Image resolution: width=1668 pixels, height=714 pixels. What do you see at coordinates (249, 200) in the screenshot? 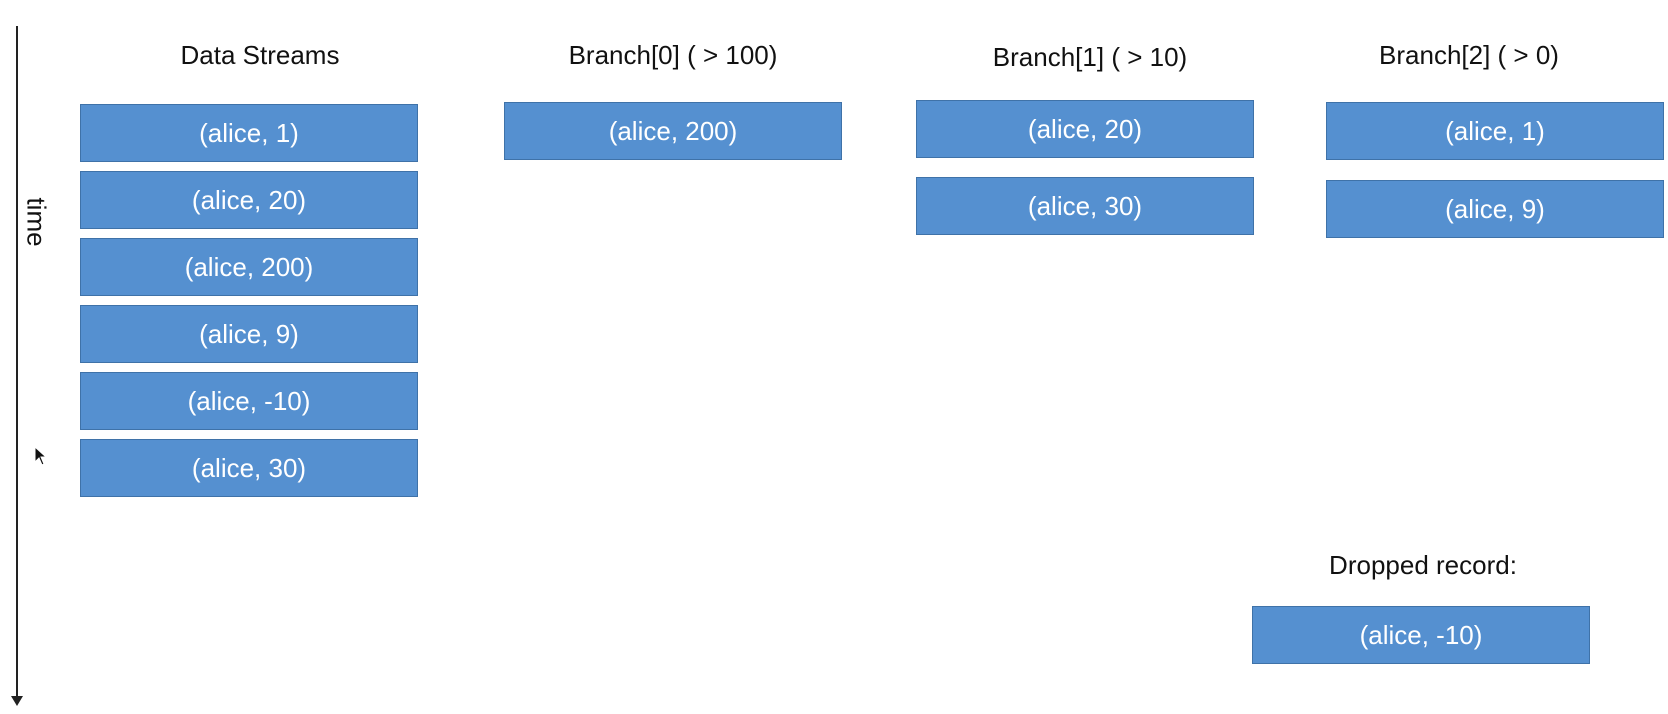
I see `stream-record: (alice, 20)` at bounding box center [249, 200].